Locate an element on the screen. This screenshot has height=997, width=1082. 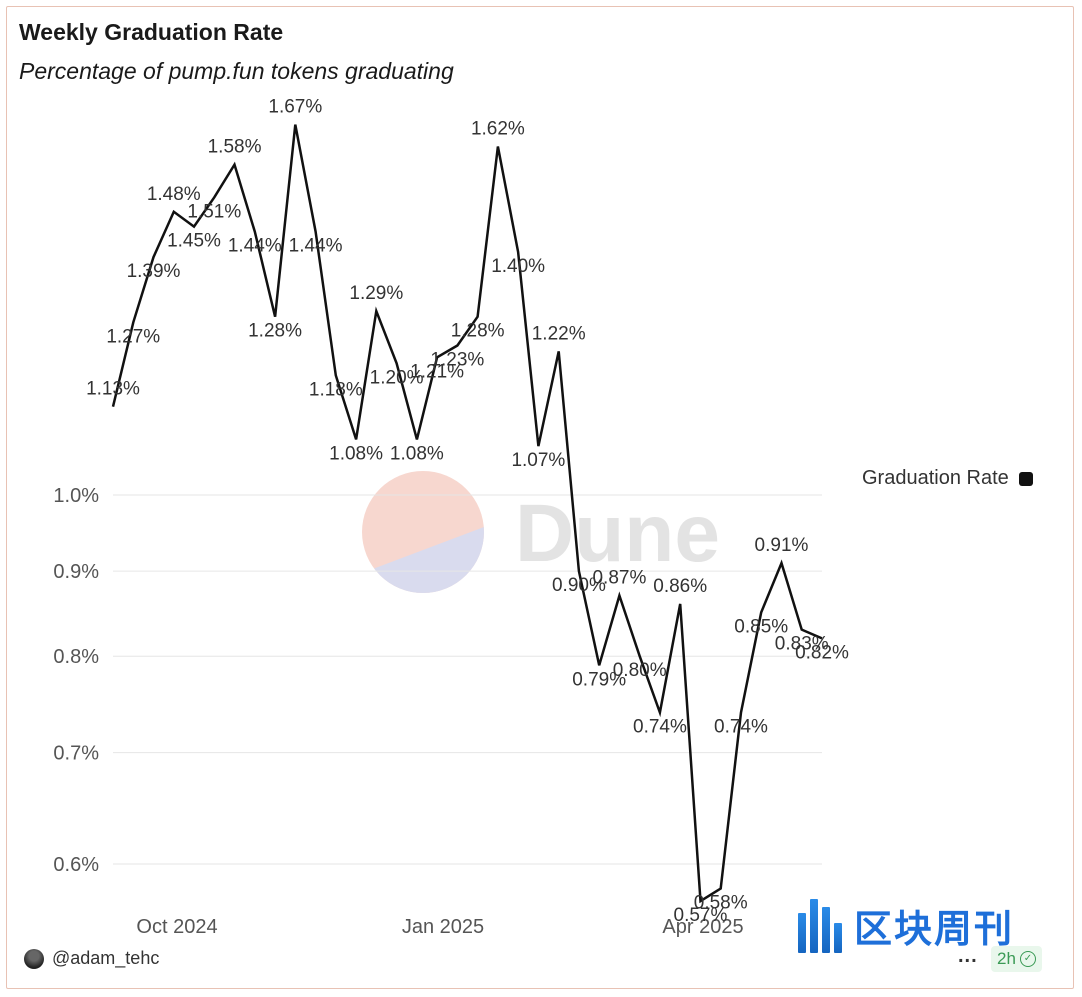
author-handle: @adam_tehc is located at coordinates (106, 958).